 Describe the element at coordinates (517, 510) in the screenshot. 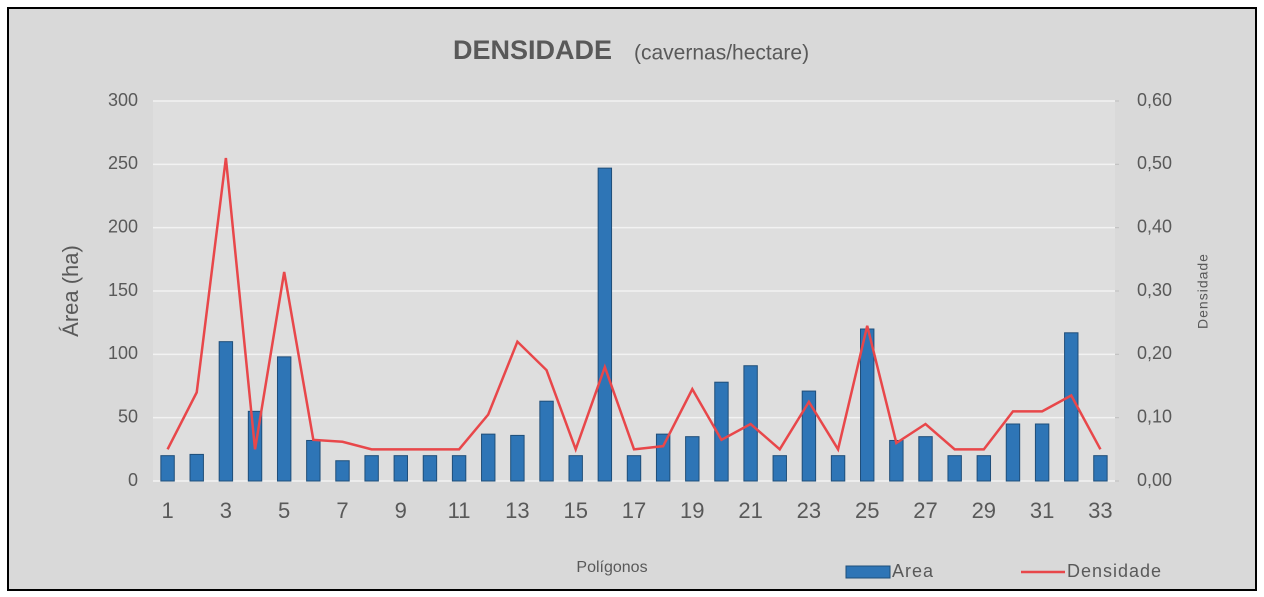

I see `x-tick-label: 13` at that location.